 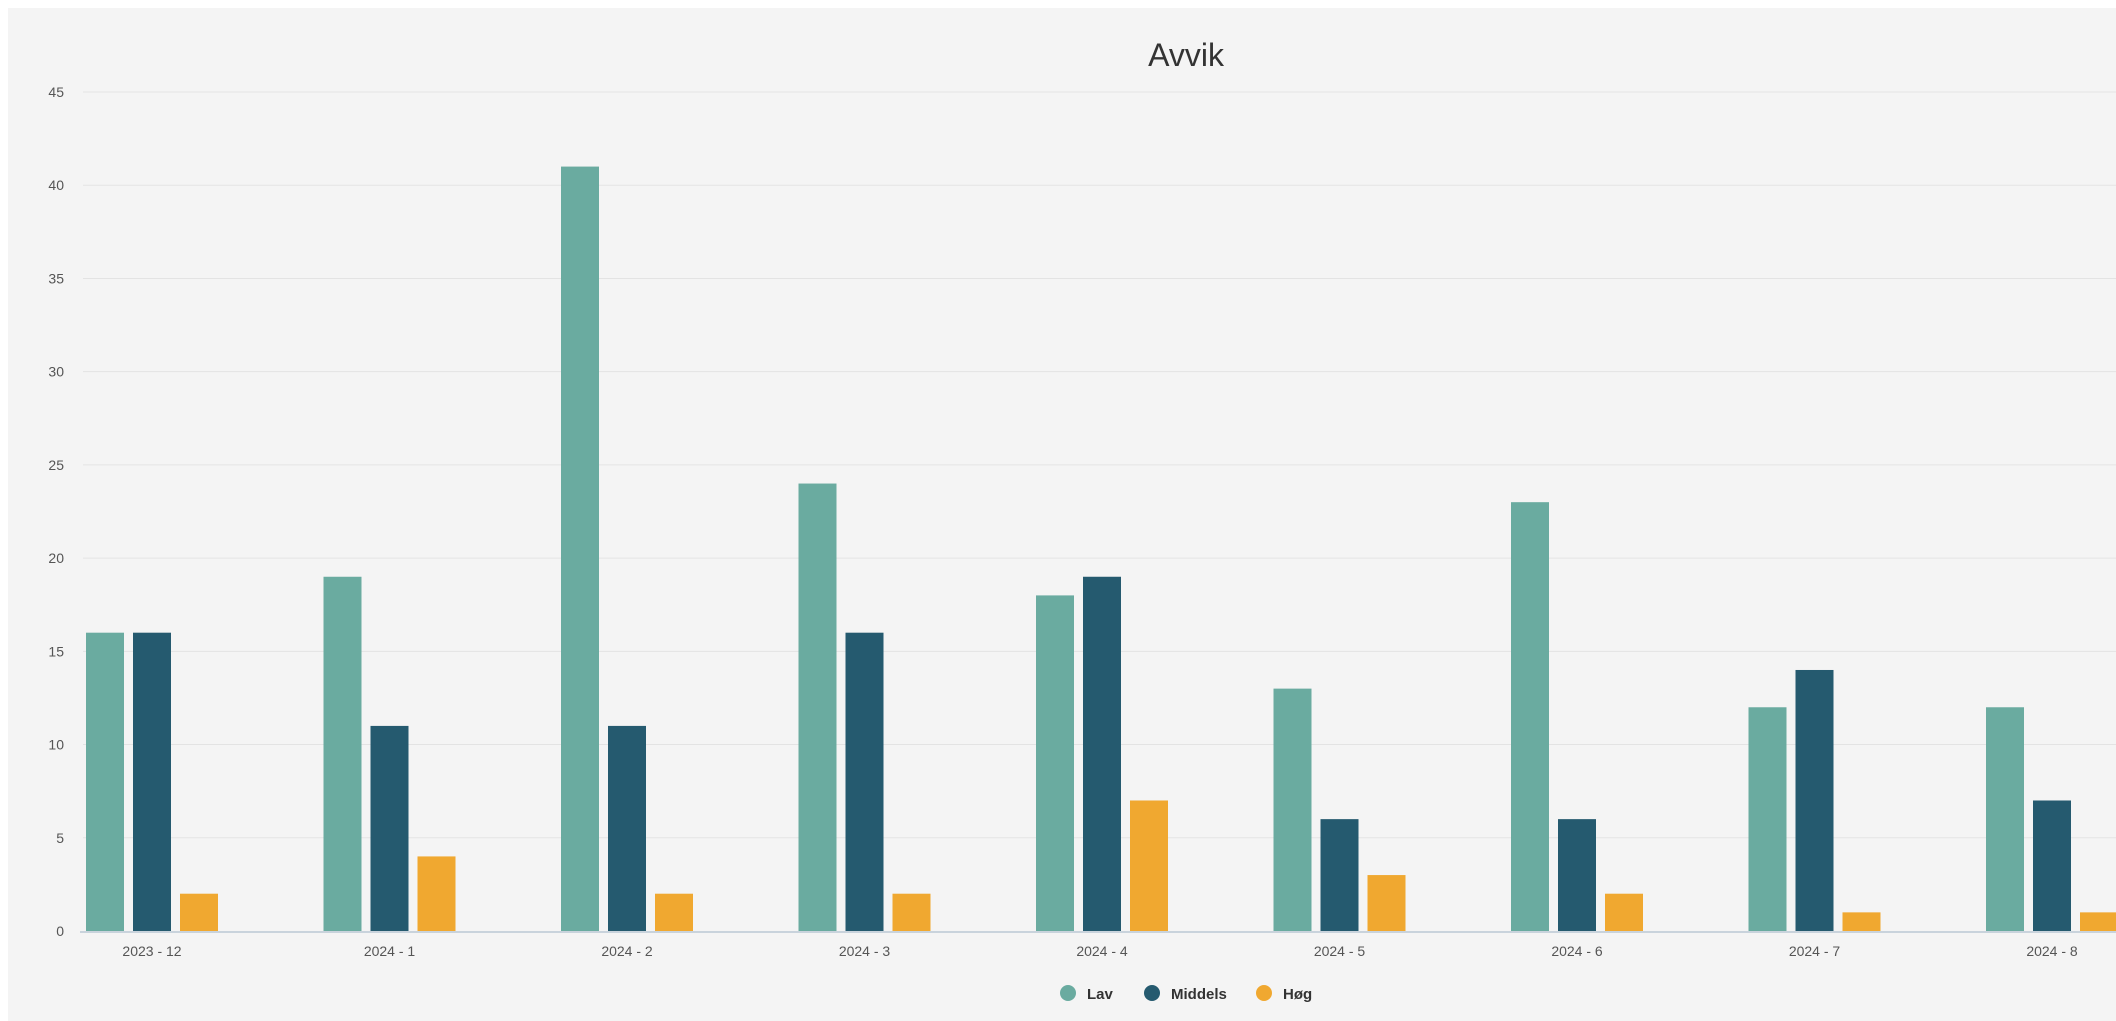 What do you see at coordinates (1186, 55) in the screenshot?
I see `chart-title: Avvik` at bounding box center [1186, 55].